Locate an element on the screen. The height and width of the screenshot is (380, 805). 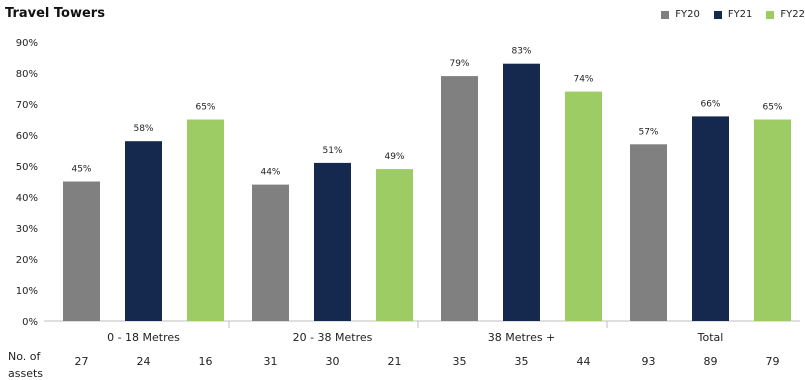
data-label: 57% is located at coordinates (648, 132).